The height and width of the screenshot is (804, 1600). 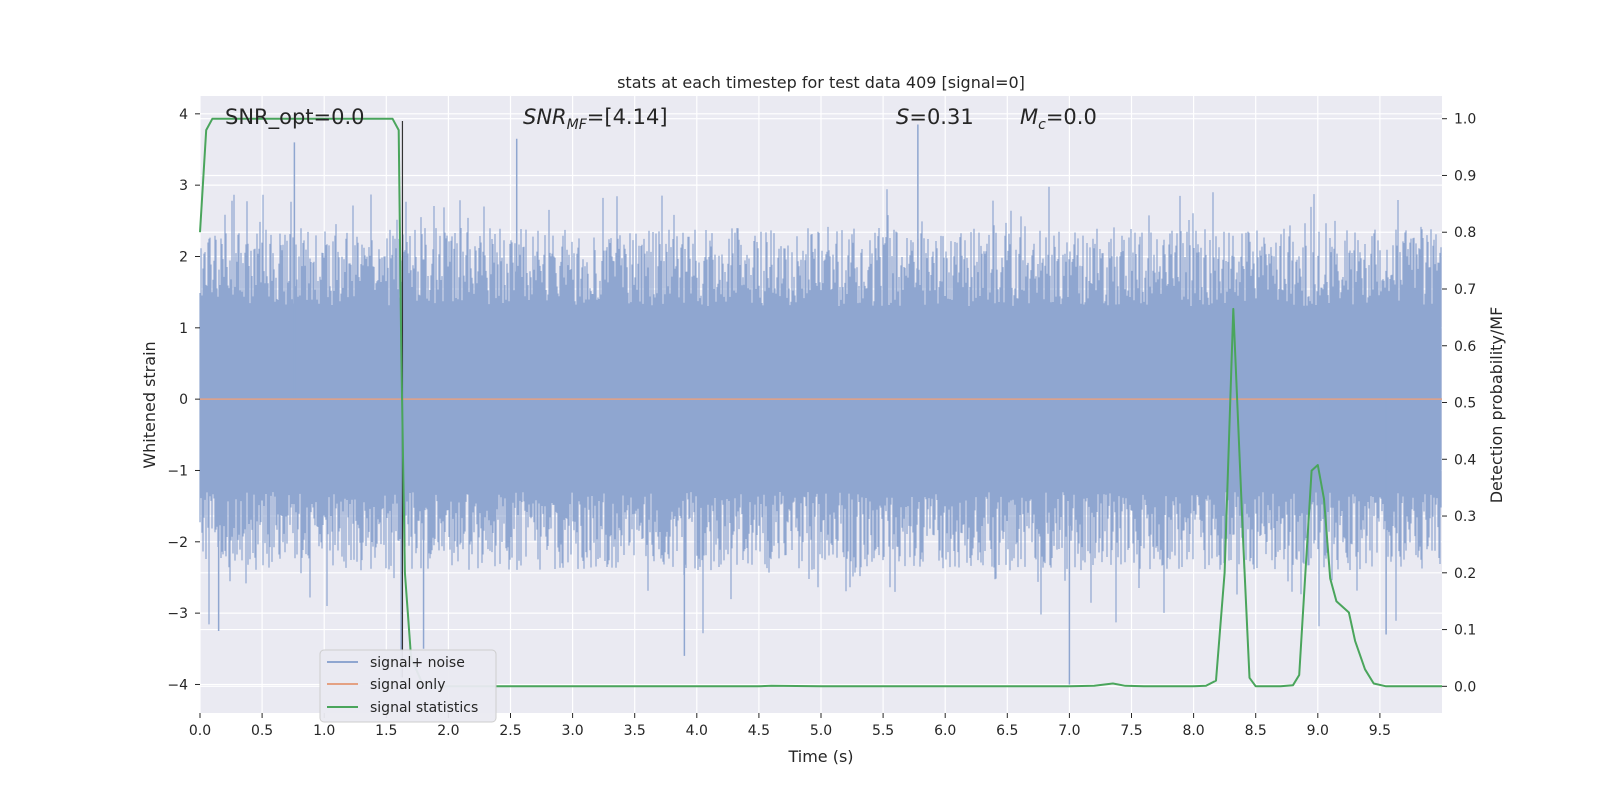 I want to click on y-right-tick-label: 0.3, so click(x=1465, y=517).